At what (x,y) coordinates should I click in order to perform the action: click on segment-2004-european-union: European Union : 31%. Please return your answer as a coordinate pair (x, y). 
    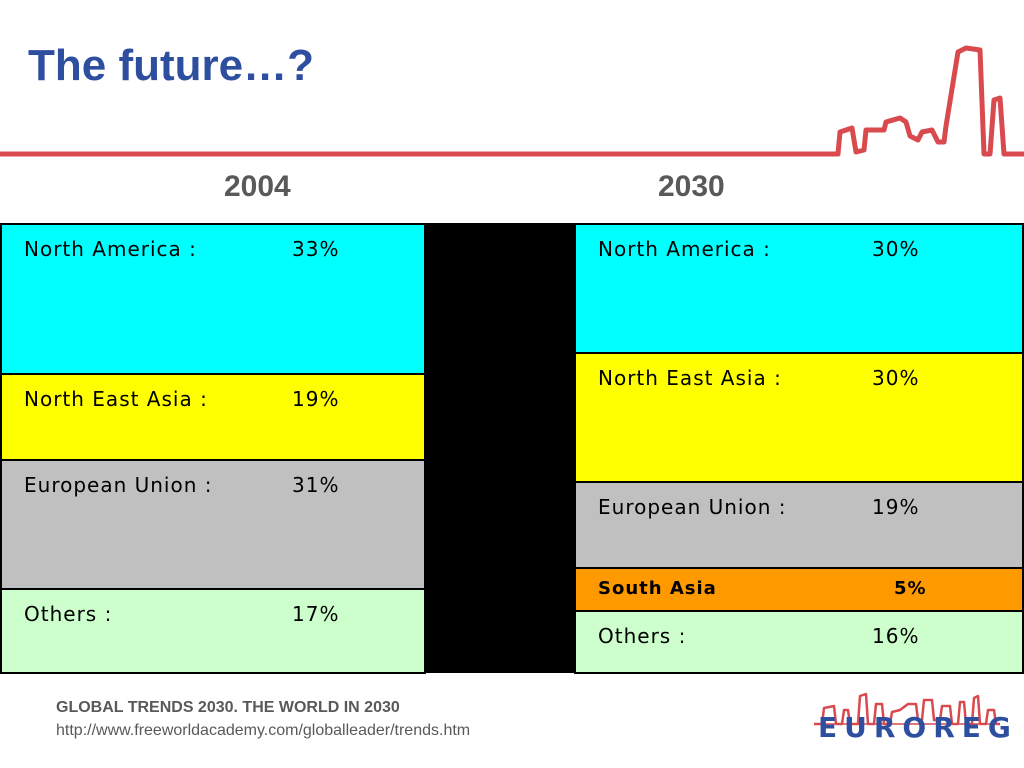
    Looking at the image, I should click on (213, 525).